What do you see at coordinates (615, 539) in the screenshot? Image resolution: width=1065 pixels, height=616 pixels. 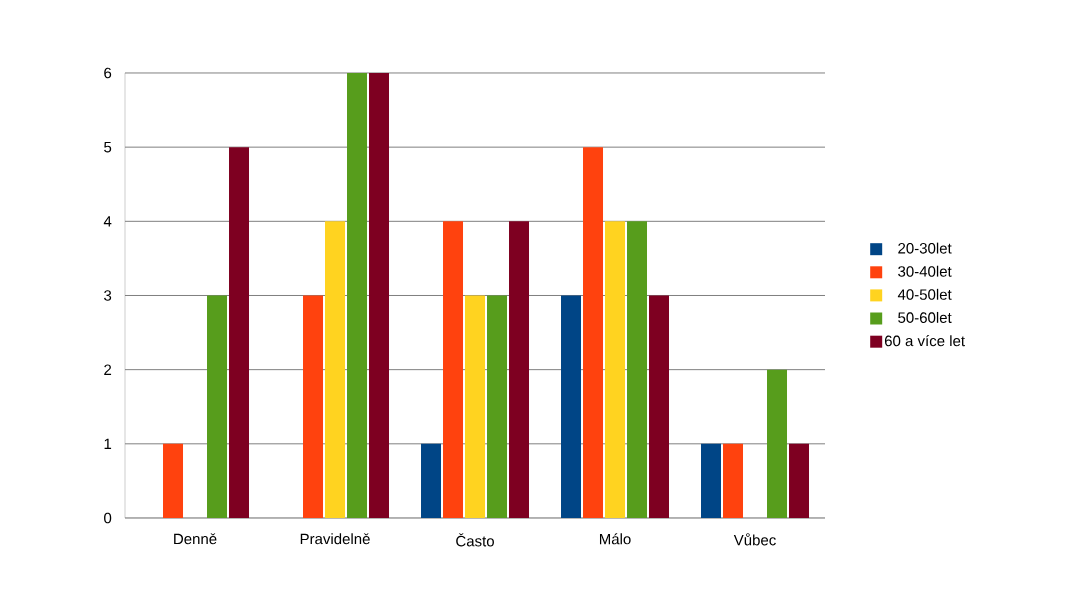 I see `x-tick-label: Málo` at bounding box center [615, 539].